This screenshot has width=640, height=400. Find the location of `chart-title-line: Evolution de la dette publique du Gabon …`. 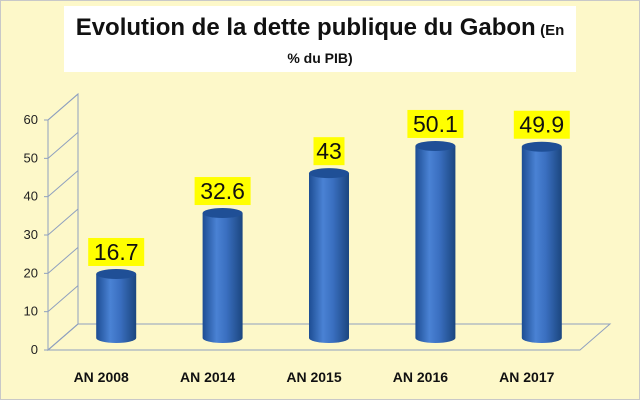

chart-title-line: Evolution de la dette publique du Gabon … is located at coordinates (320, 28).